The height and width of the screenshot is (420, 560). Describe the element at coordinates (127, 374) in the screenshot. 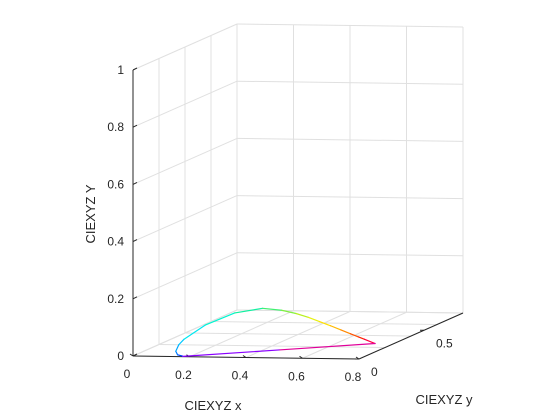

I see `x-tick-label: 0` at that location.